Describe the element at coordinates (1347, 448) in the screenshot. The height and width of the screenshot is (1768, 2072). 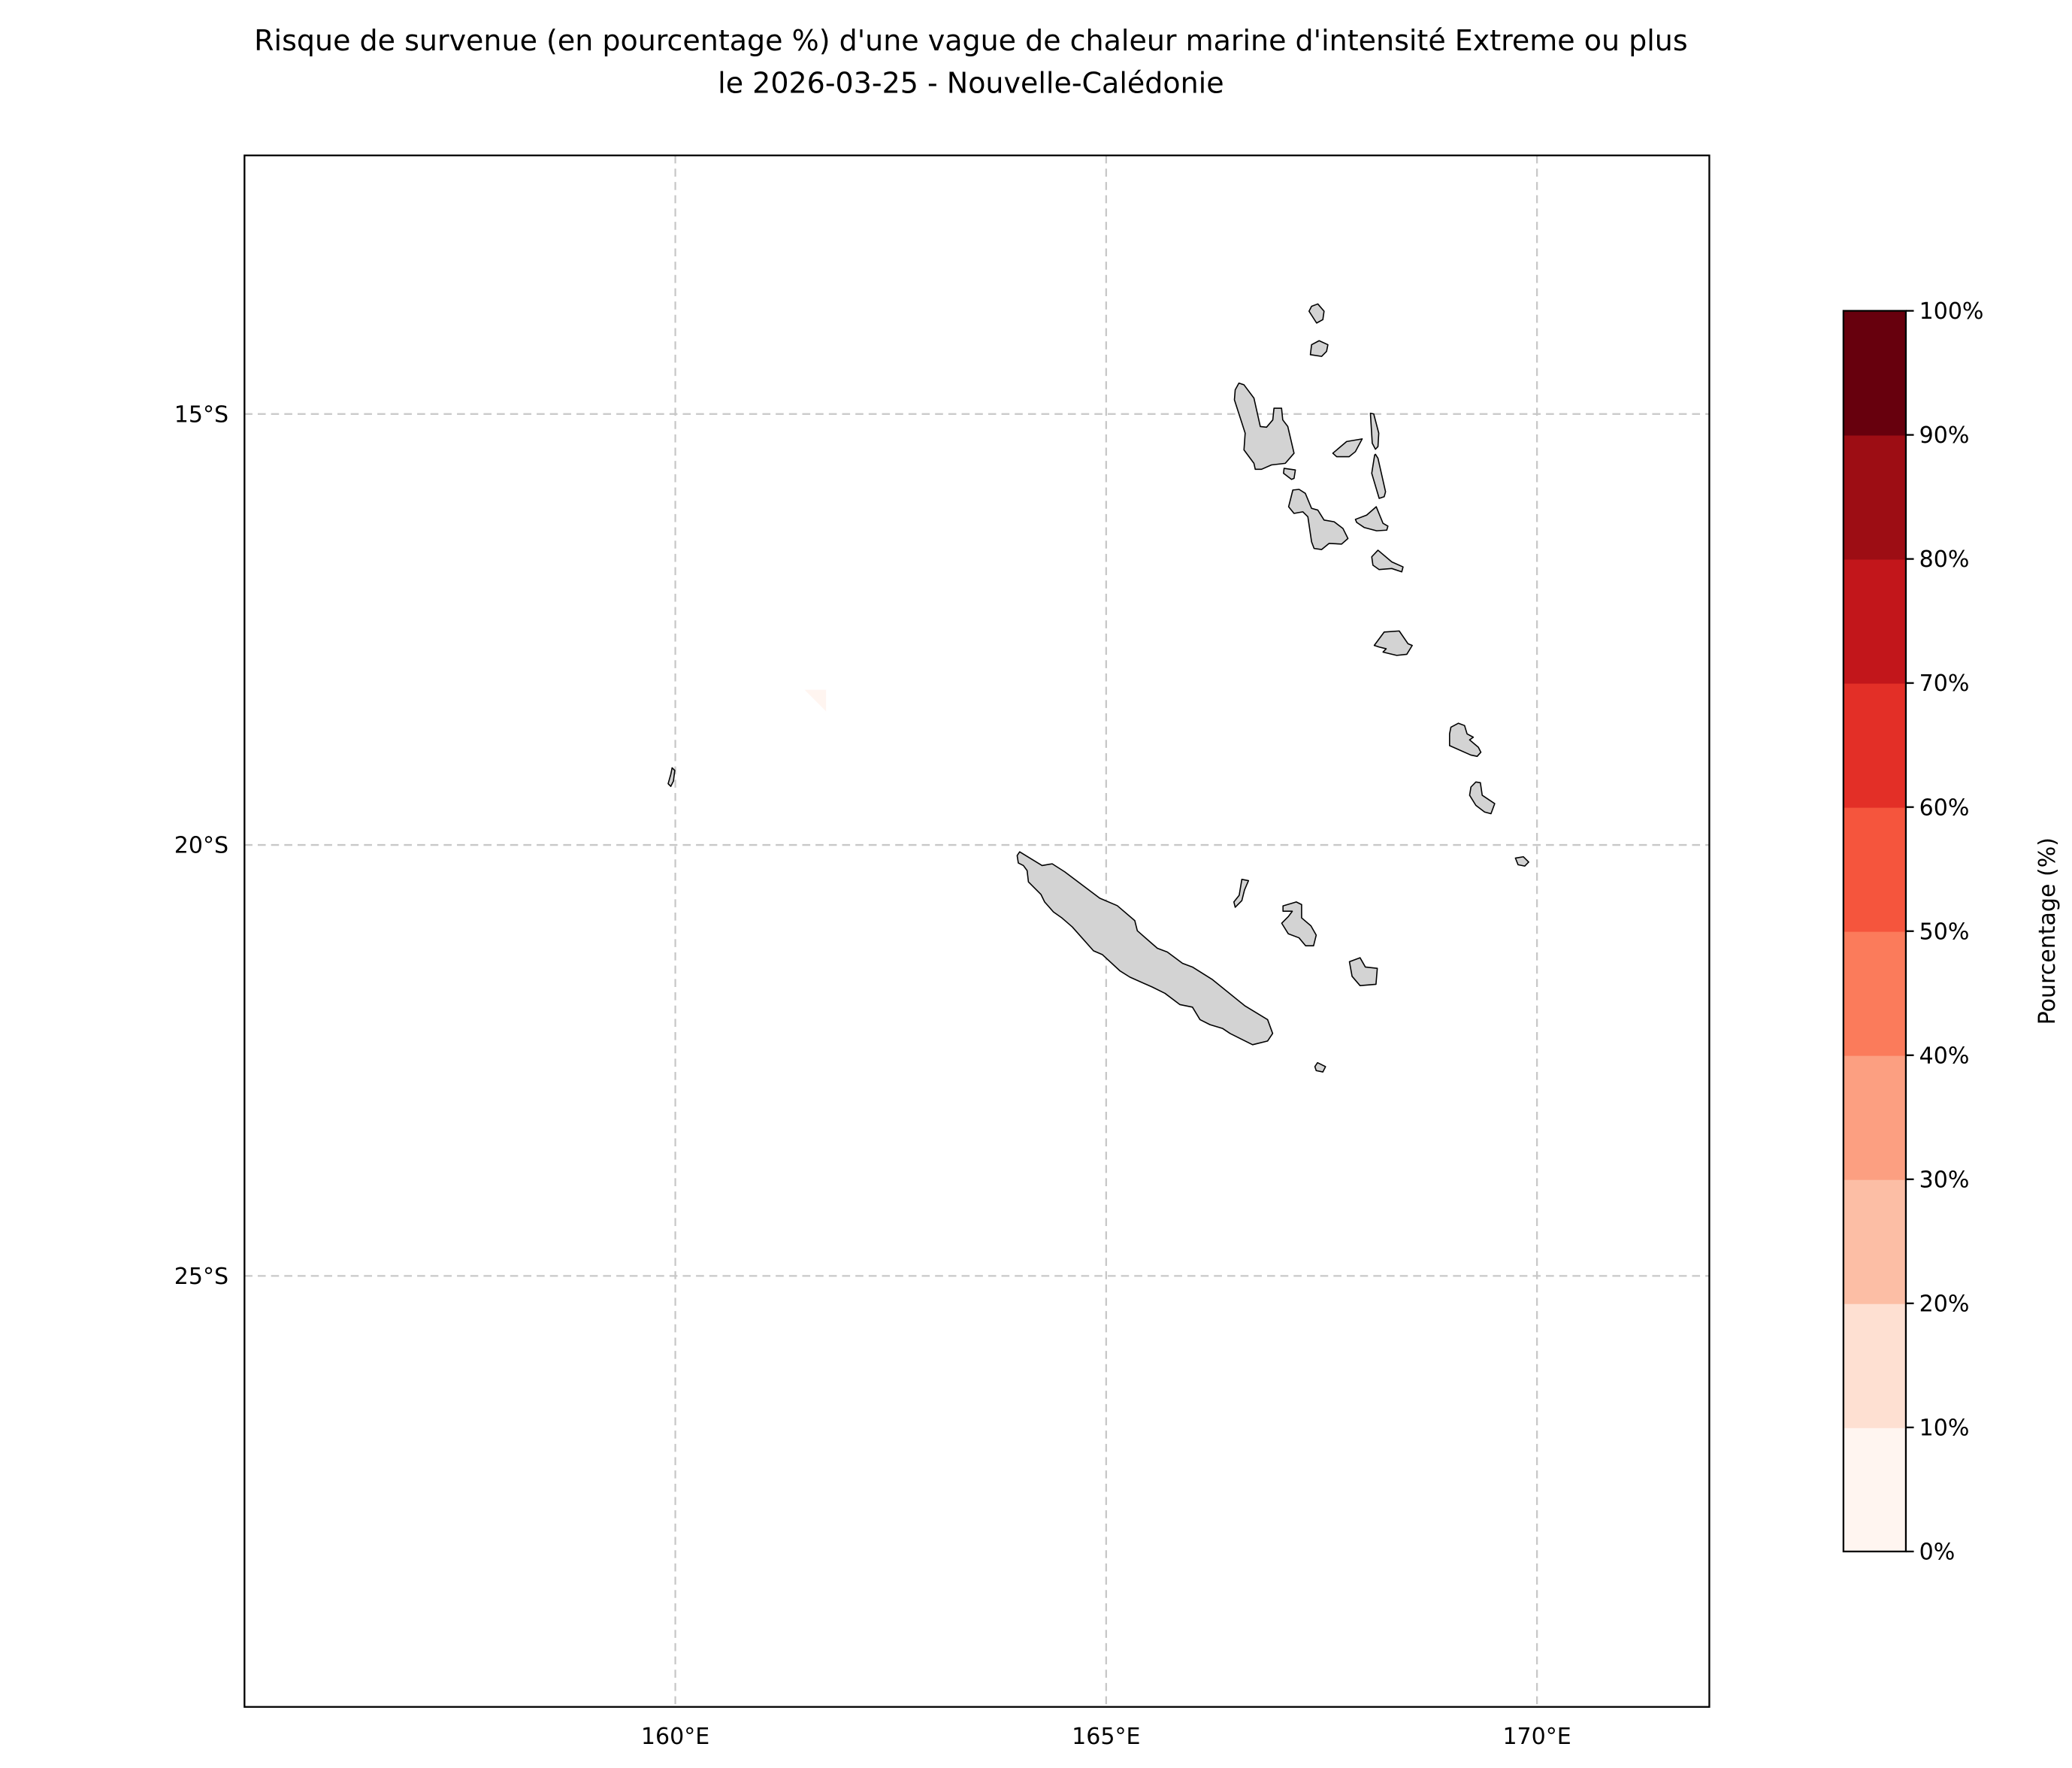
I see `island-ambae` at that location.